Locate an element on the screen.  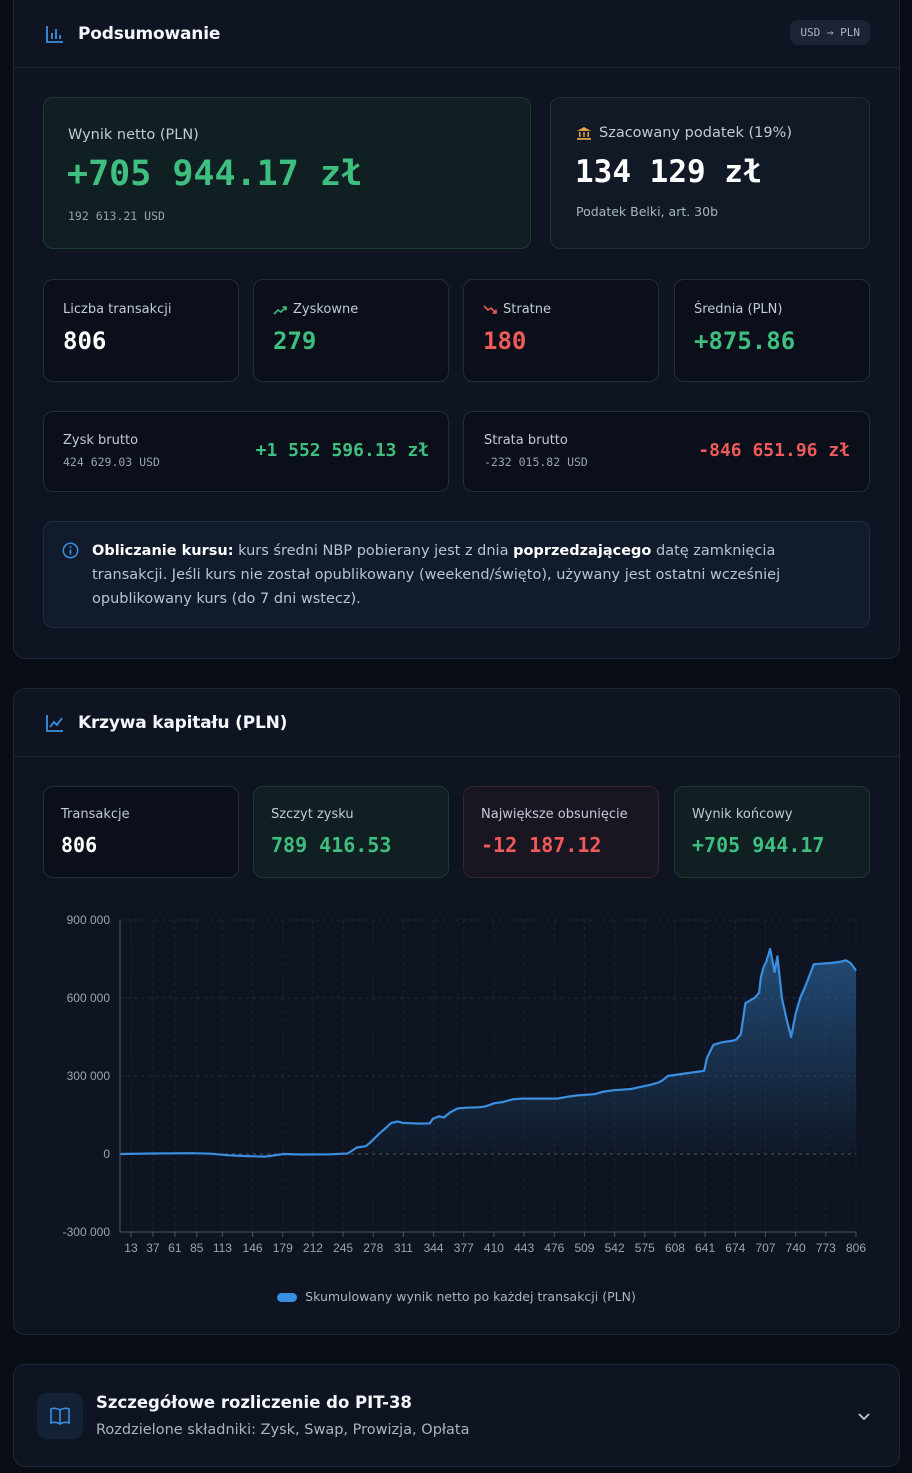
summary-header: Podsumowanie USD → PLN is located at coordinates (456, 34).